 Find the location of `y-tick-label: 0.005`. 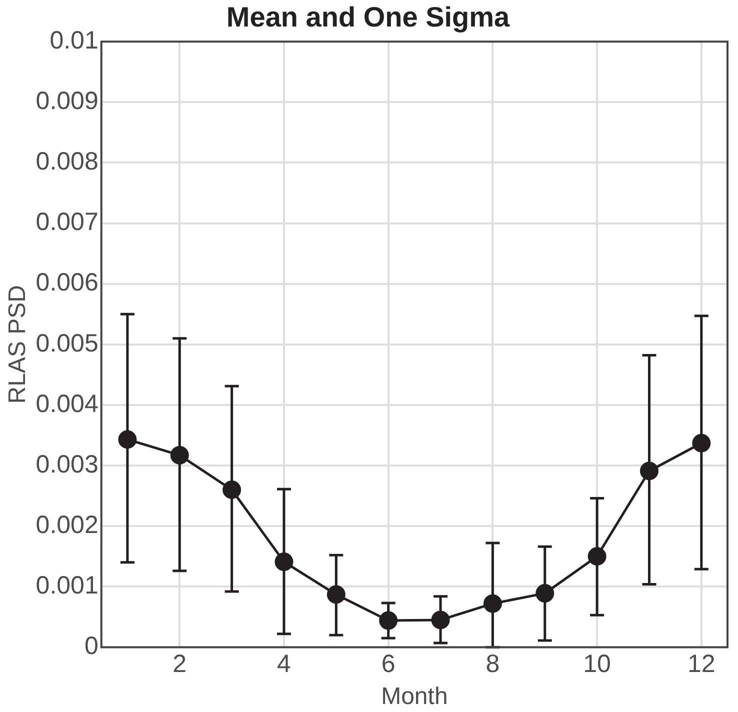

y-tick-label: 0.005 is located at coordinates (67, 343).